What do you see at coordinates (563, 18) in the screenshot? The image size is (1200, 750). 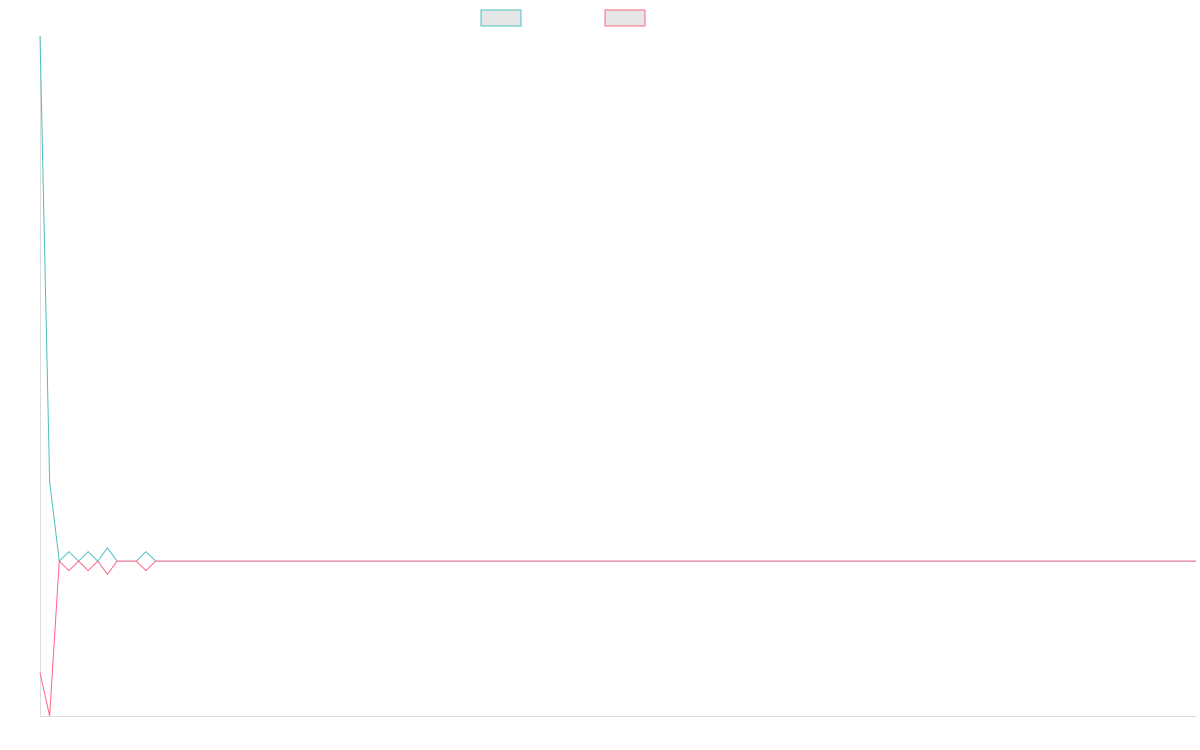 I see `legend` at bounding box center [563, 18].